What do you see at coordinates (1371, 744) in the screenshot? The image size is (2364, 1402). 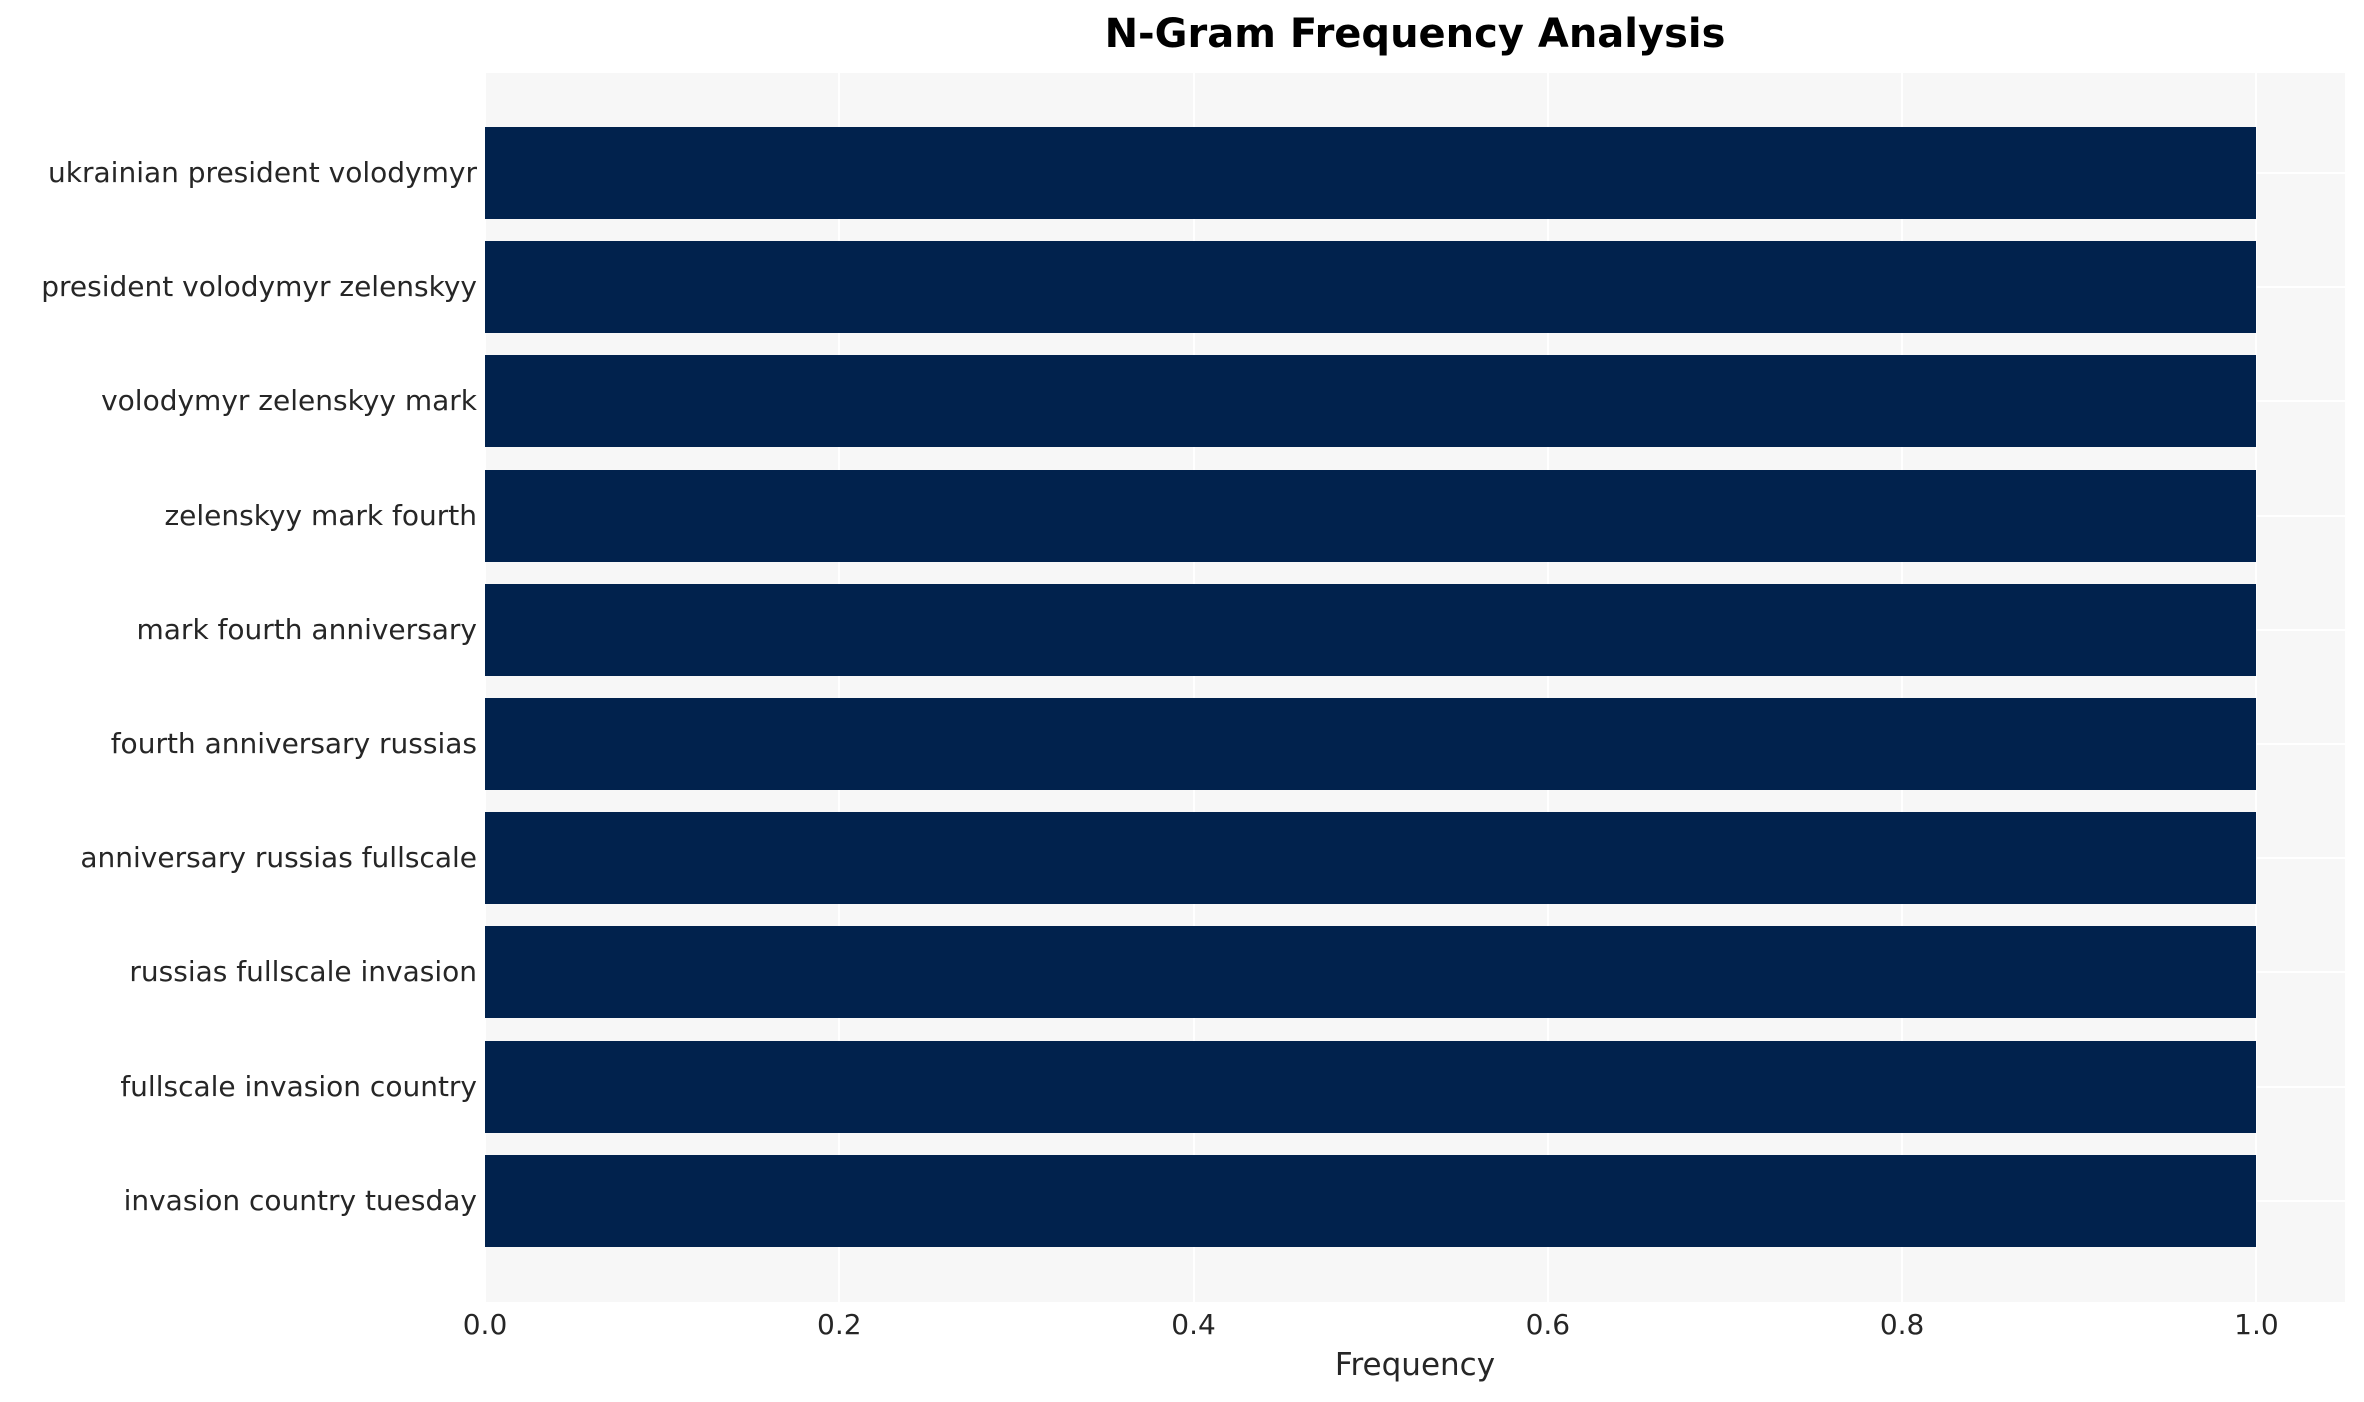 I see `bar-fourth-anniversary-russias` at bounding box center [1371, 744].